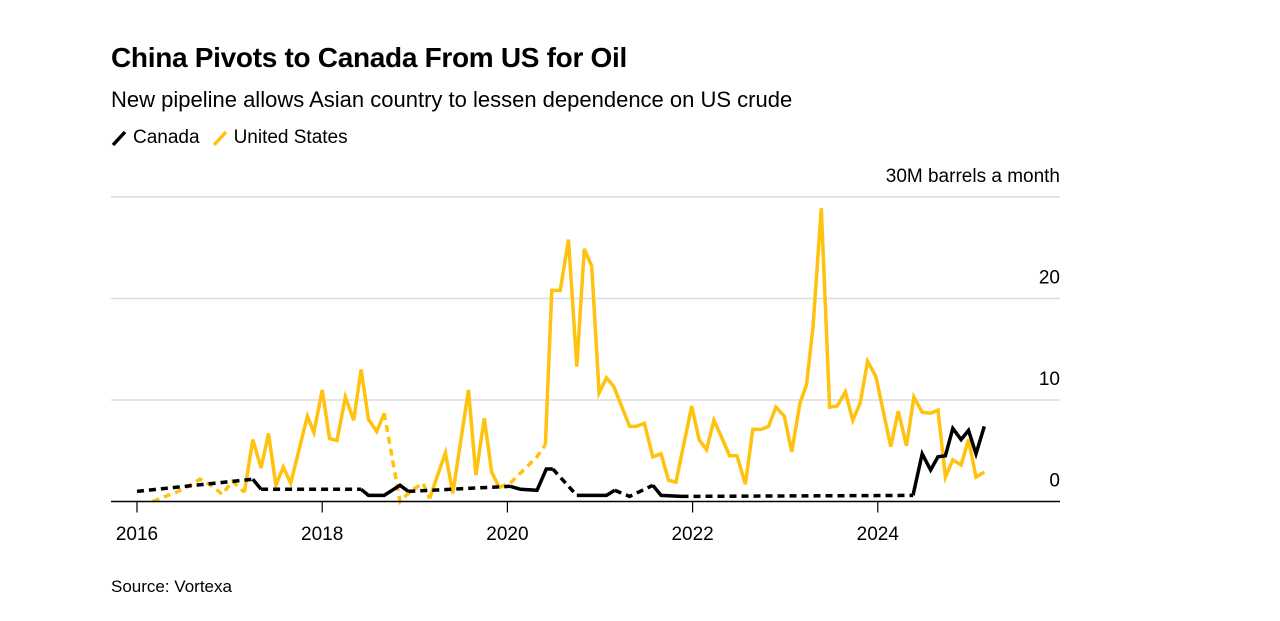 Image resolution: width=1280 pixels, height=621 pixels. Describe the element at coordinates (137, 534) in the screenshot. I see `x-tick-label: 2016` at that location.